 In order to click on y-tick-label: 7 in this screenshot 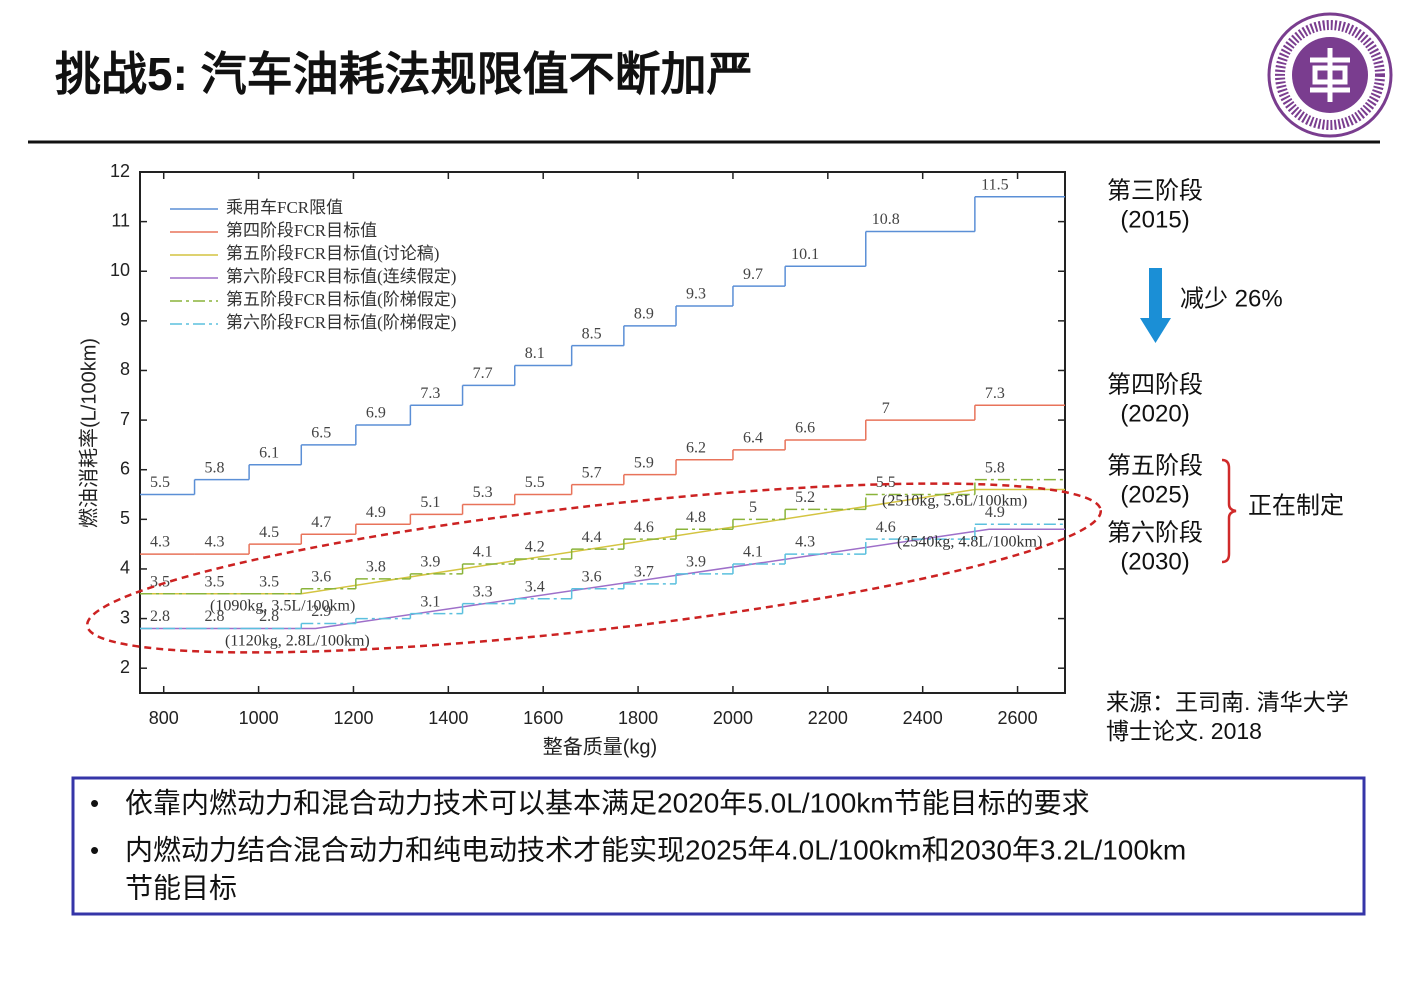, I will do `click(125, 419)`.